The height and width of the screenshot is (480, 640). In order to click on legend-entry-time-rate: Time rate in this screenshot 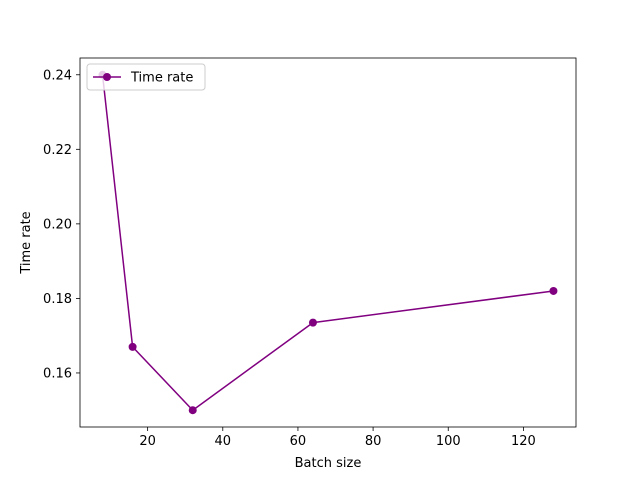, I will do `click(161, 78)`.